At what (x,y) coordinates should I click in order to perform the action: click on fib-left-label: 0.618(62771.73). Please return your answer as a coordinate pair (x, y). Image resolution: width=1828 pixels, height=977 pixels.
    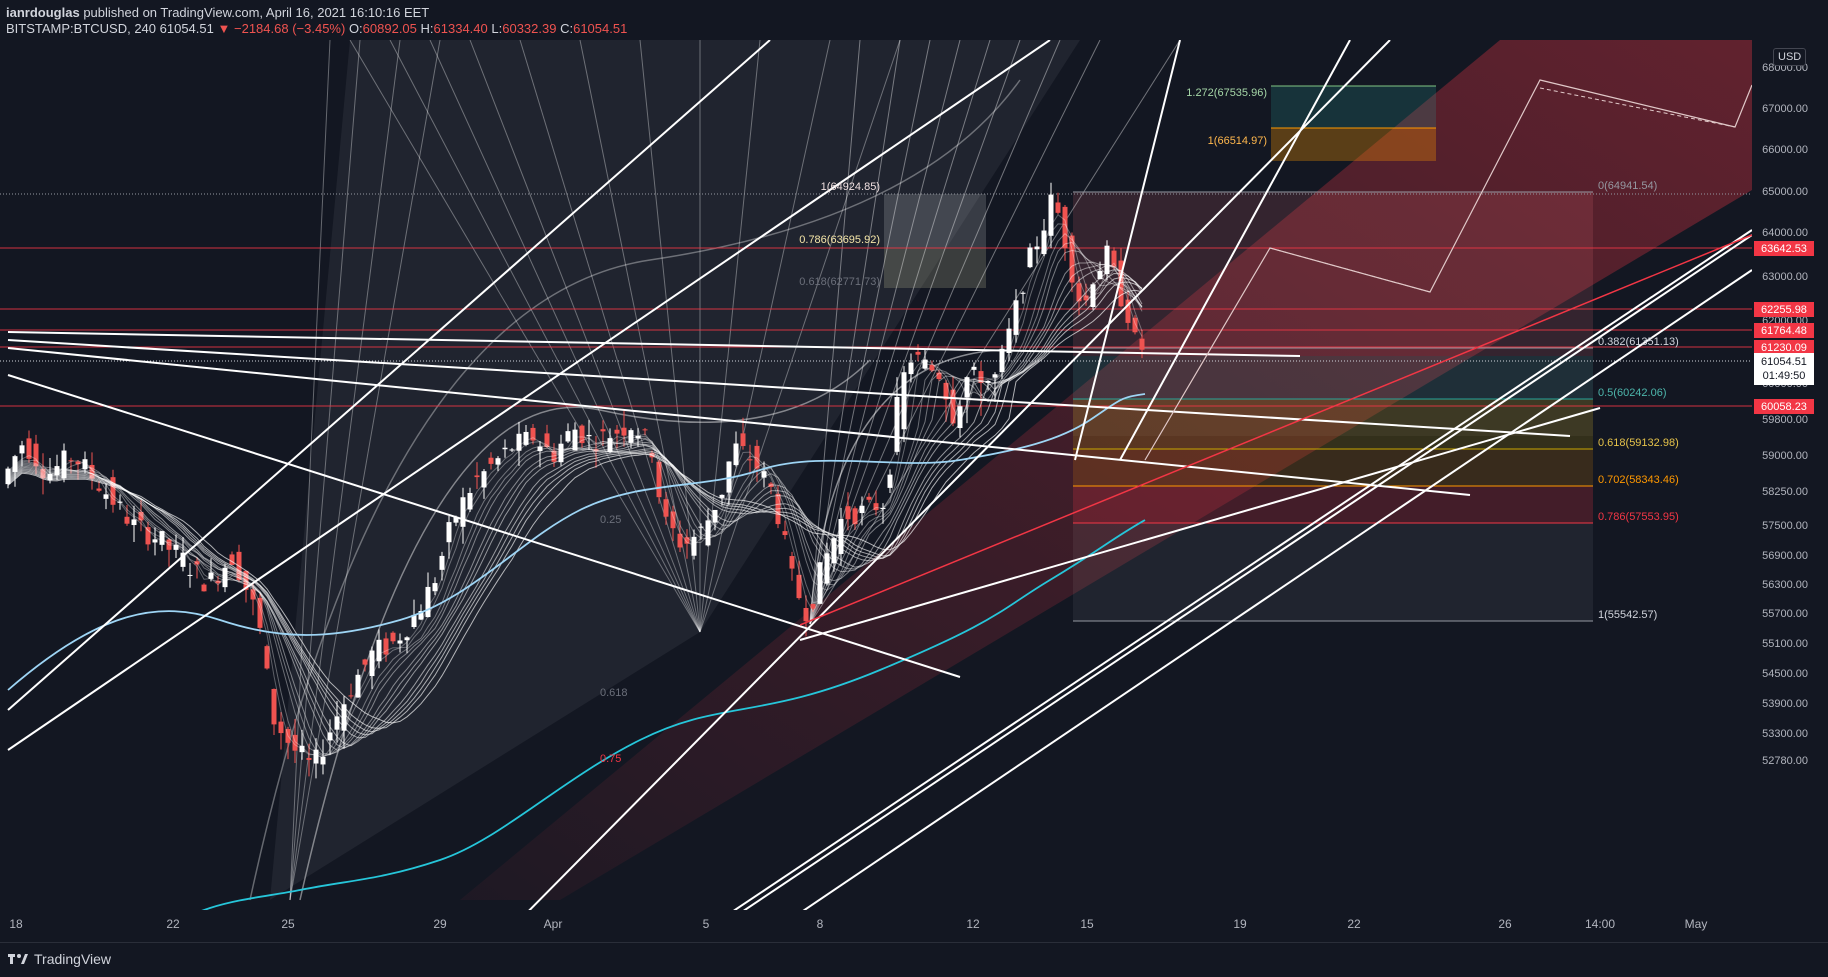
    Looking at the image, I should click on (839, 282).